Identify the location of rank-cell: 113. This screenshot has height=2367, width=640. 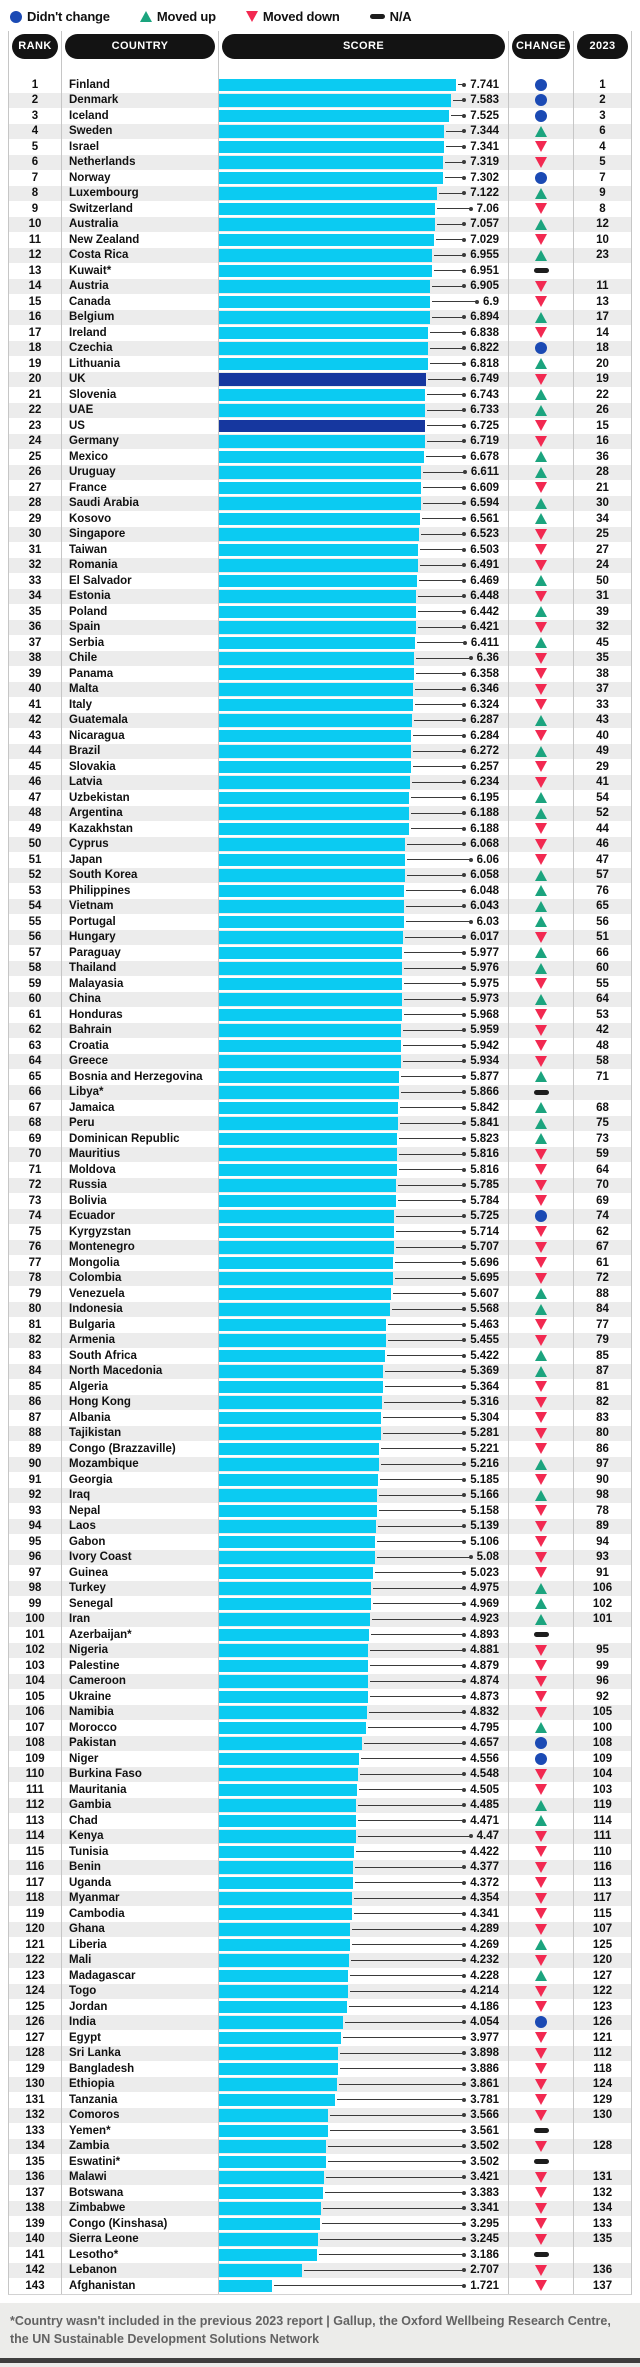
(35, 1820).